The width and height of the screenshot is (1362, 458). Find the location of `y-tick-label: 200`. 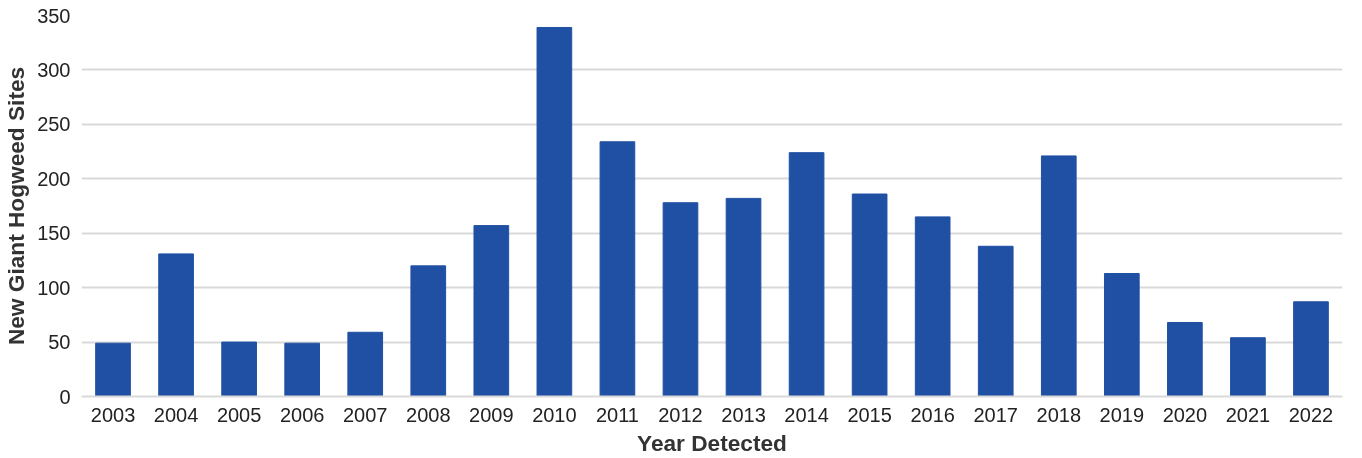

y-tick-label: 200 is located at coordinates (54, 178).